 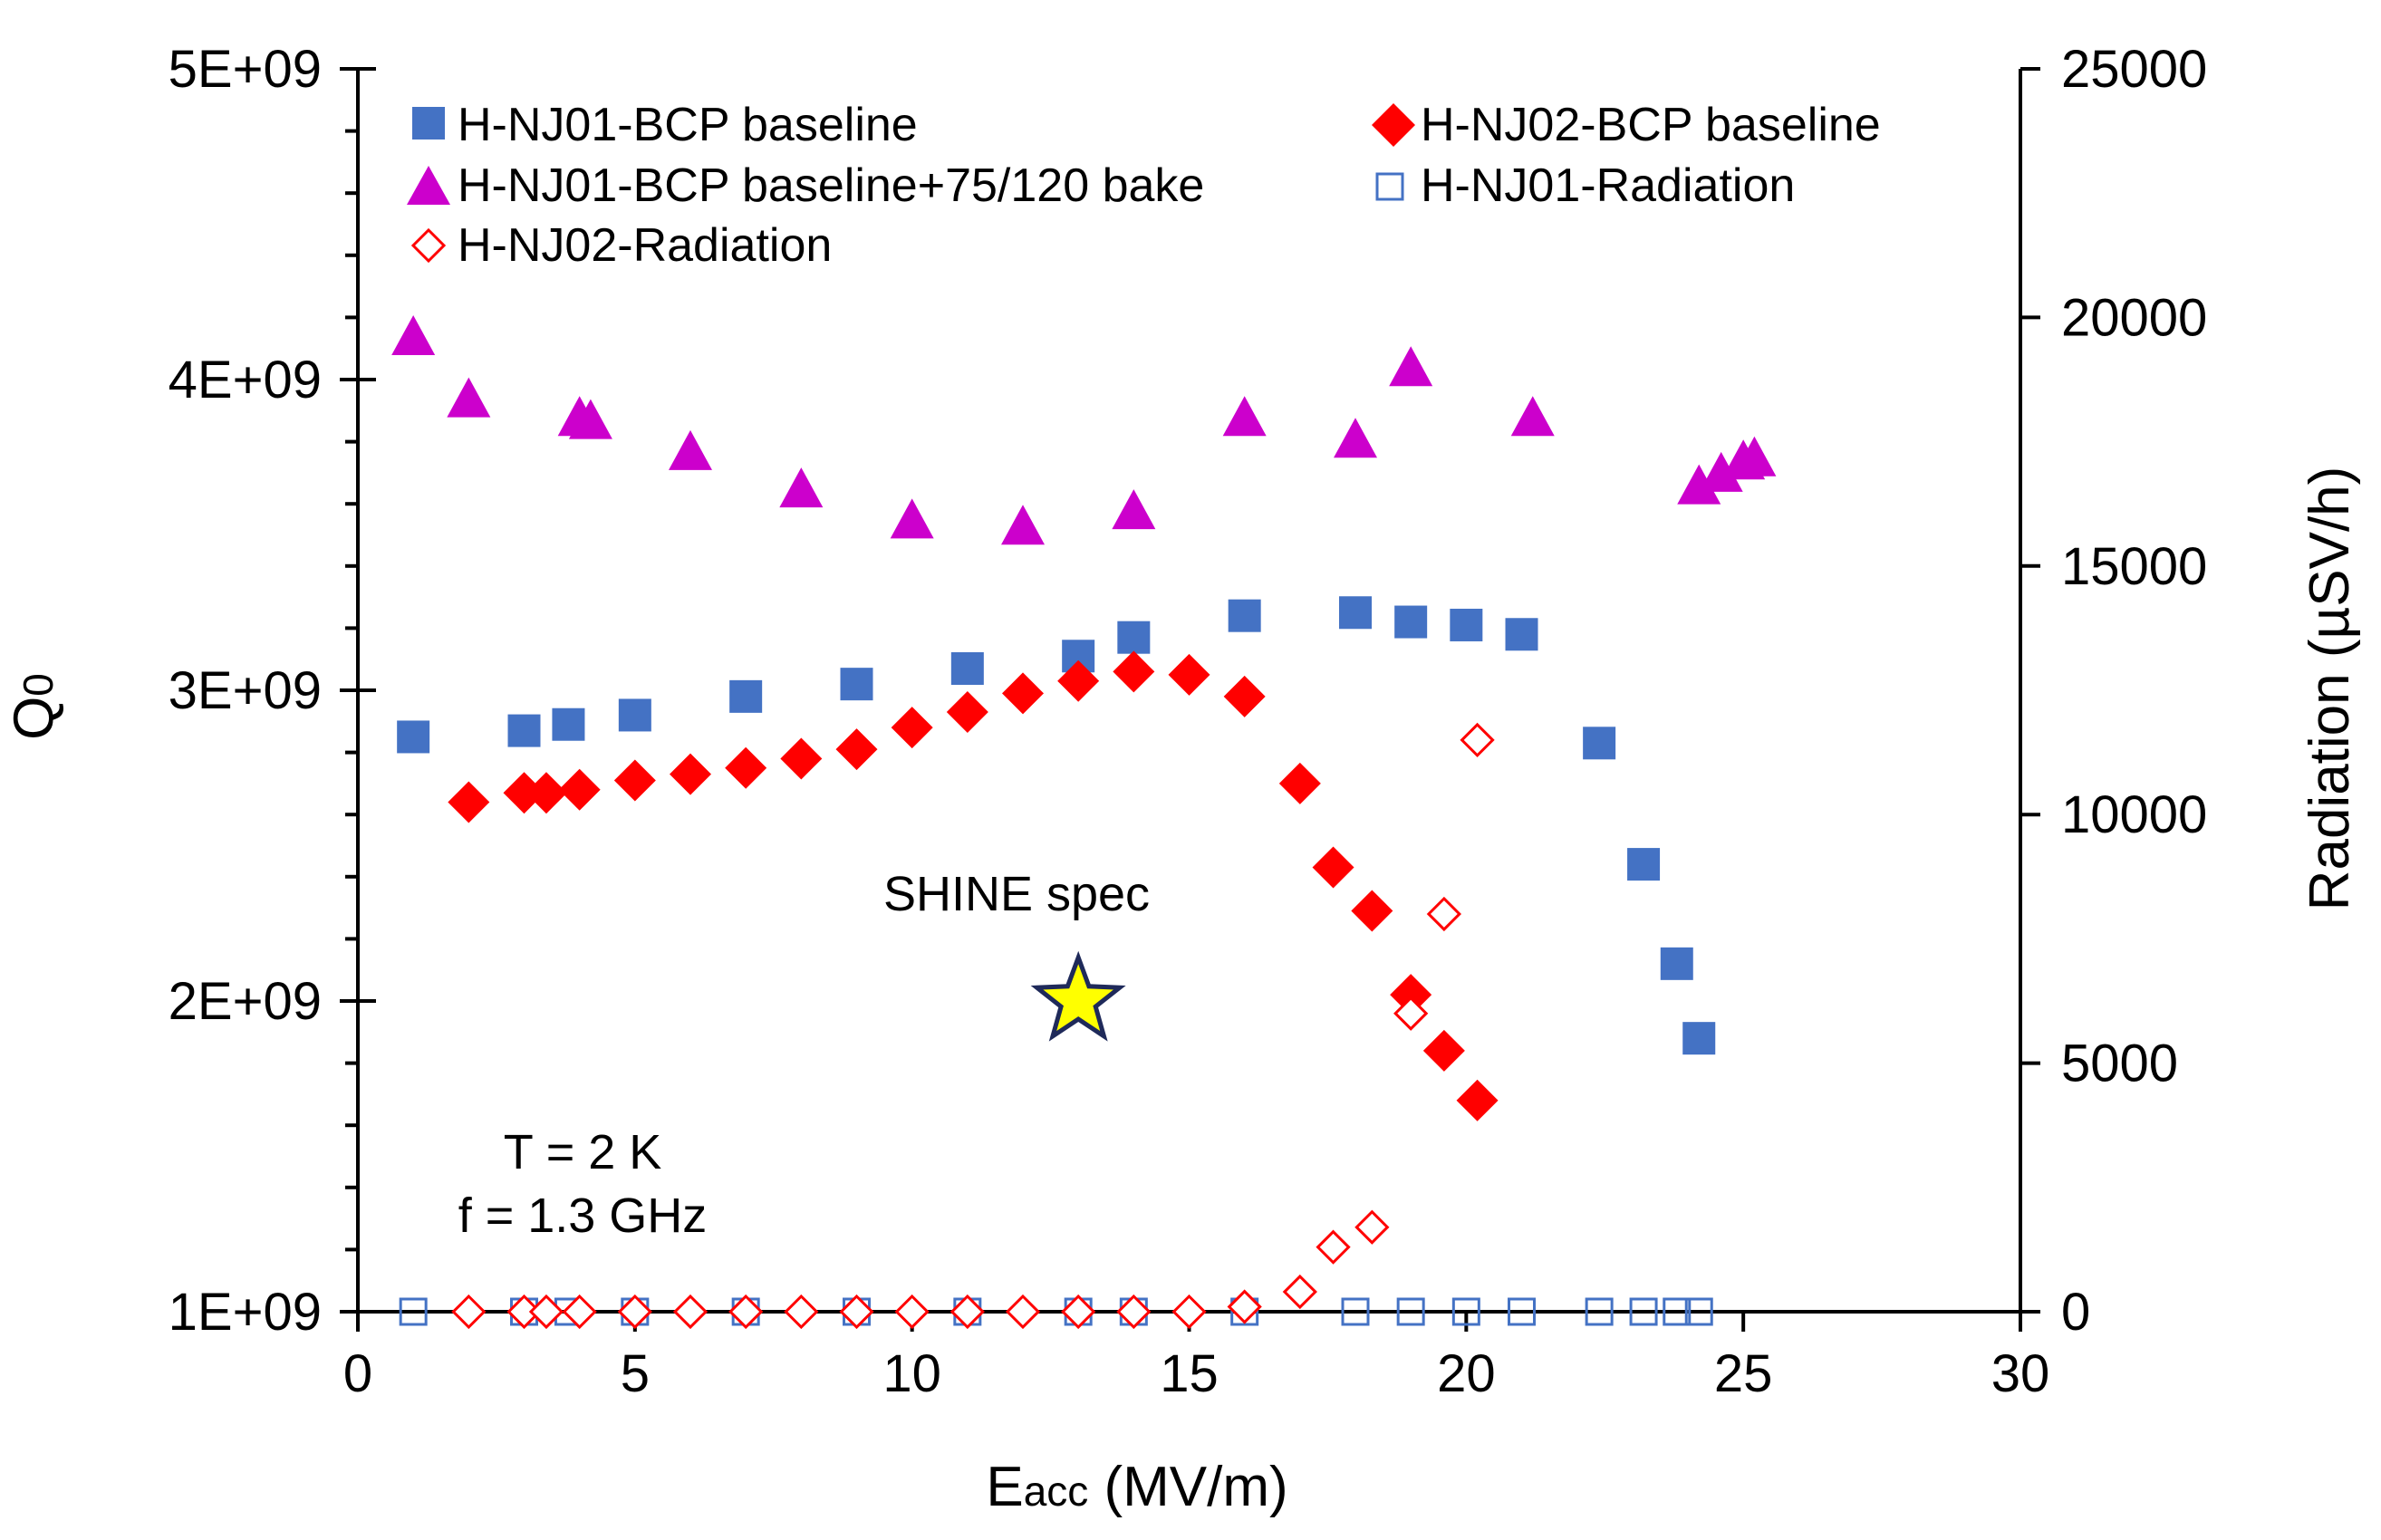 I want to click on x-tick-label: 30, so click(x=2020, y=1373).